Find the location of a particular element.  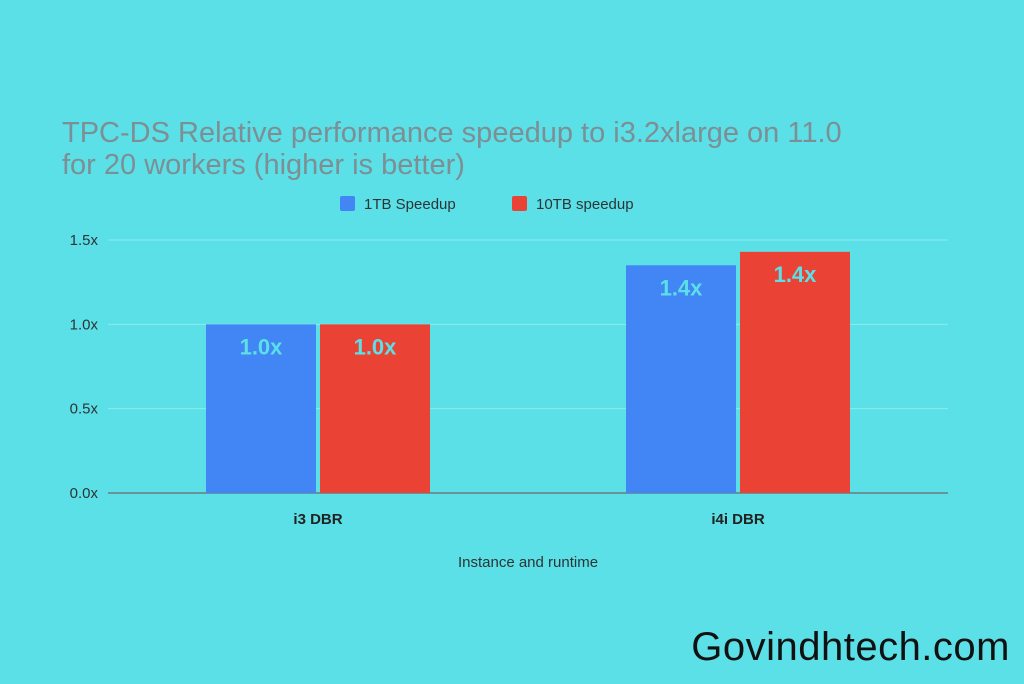

y-tick-label: 0.5x is located at coordinates (84, 409).